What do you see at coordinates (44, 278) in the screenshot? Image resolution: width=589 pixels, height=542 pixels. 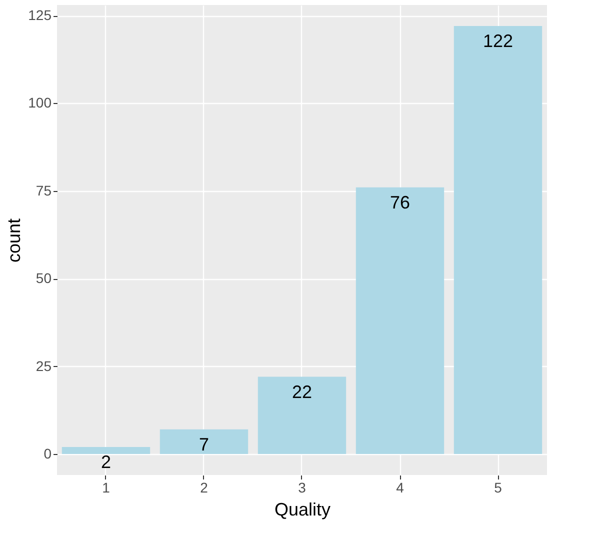 I see `y-tick-label: 50` at bounding box center [44, 278].